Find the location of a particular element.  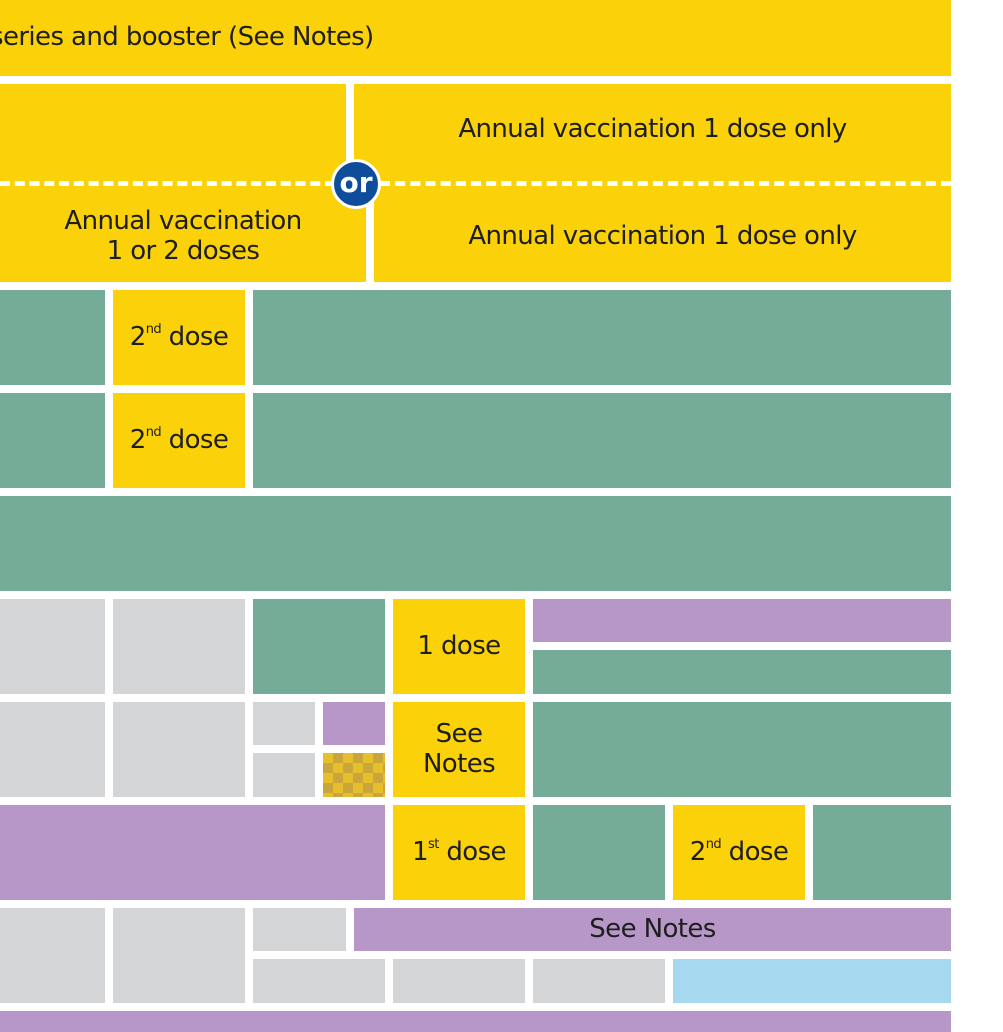

annual-left-lower-cell: Annual vaccination 1 or 2 doses is located at coordinates (183, 232).